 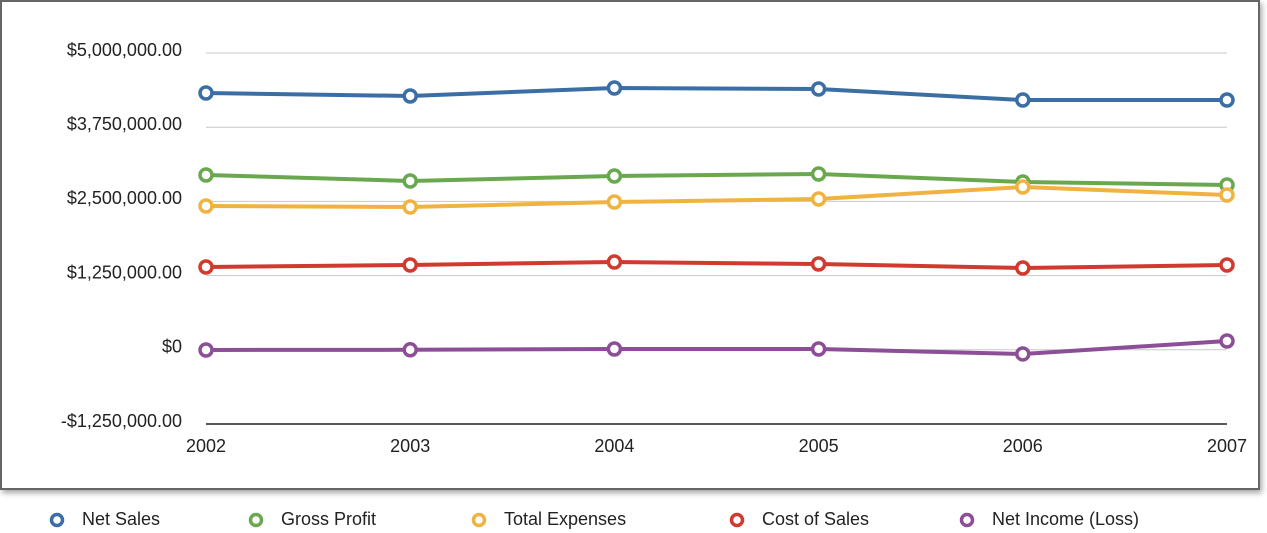 What do you see at coordinates (1065, 519) in the screenshot?
I see `legend-label: Net Income (Loss)` at bounding box center [1065, 519].